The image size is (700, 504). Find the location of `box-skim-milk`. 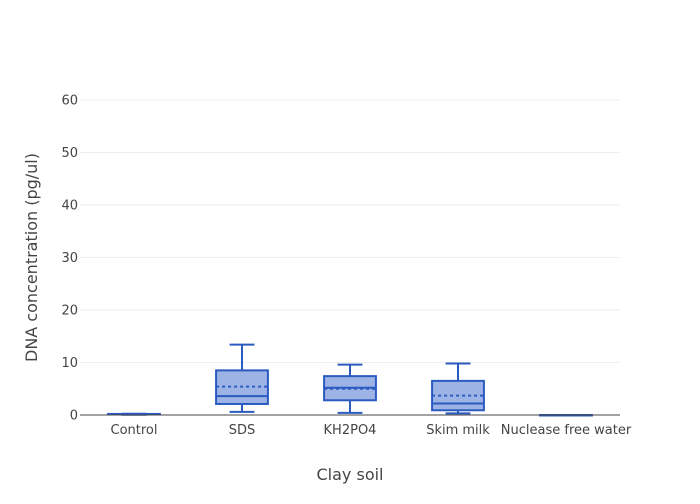

box-skim-milk is located at coordinates (458, 388).